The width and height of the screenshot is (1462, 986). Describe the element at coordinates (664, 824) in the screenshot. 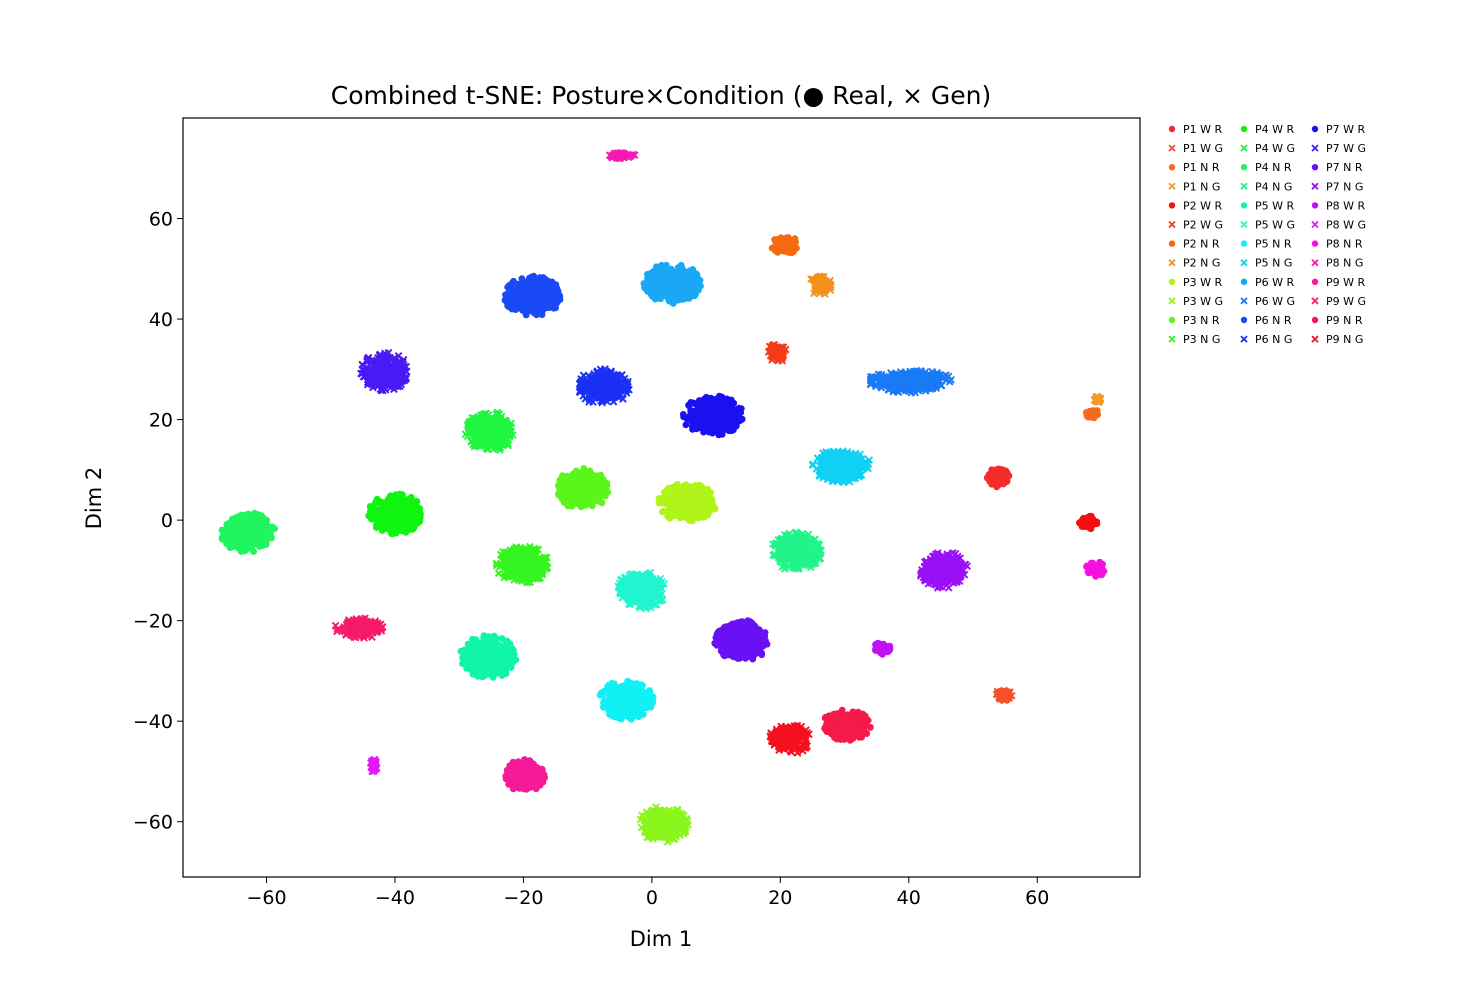

I see `series-p3-w-g` at that location.